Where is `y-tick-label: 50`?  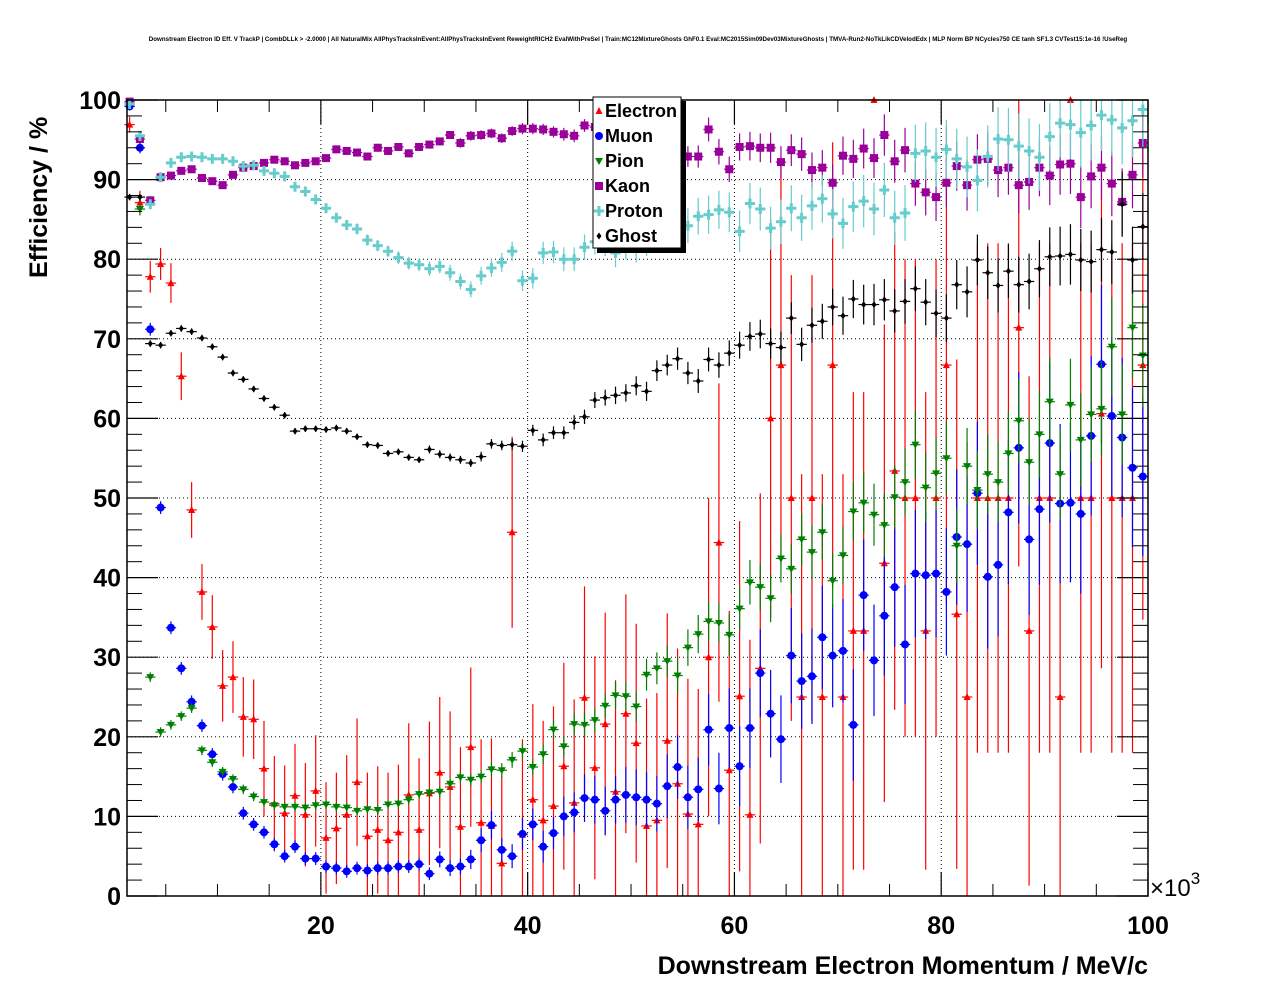 y-tick-label: 50 is located at coordinates (107, 499).